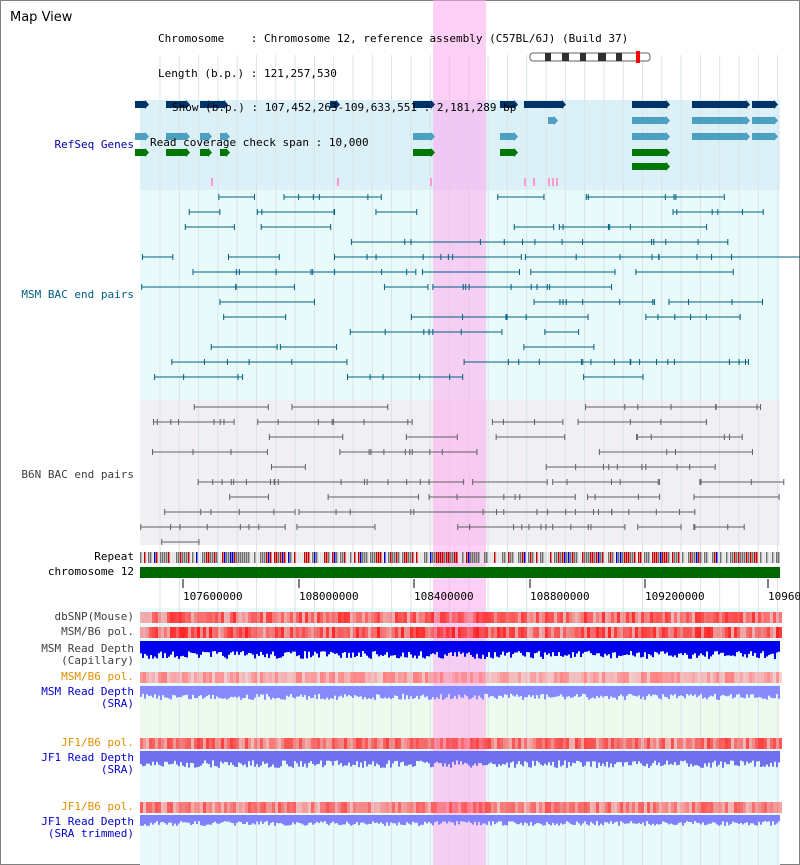  Describe the element at coordinates (87, 654) in the screenshot. I see `track-label-msm-depth-capillary: MSM Read Depth (Capillary)` at that location.